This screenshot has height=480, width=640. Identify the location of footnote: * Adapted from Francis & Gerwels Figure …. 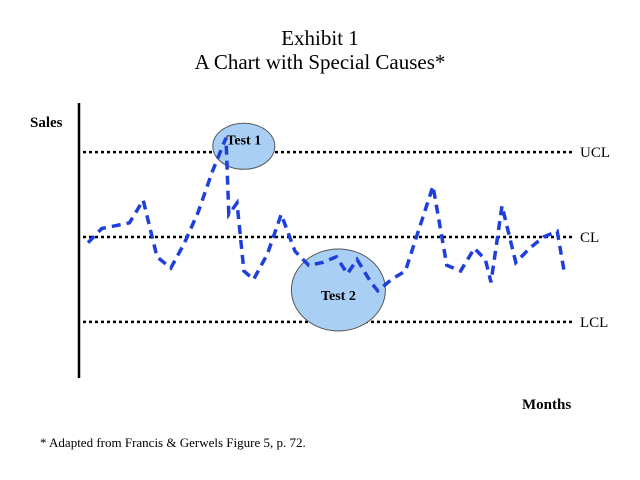
(173, 442).